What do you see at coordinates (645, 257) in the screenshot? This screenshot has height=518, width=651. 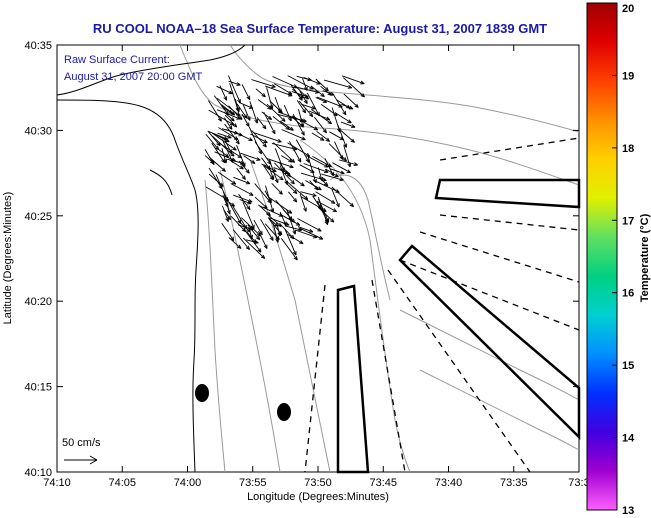 I see `colorbar-label: Temperature (°C)` at bounding box center [645, 257].